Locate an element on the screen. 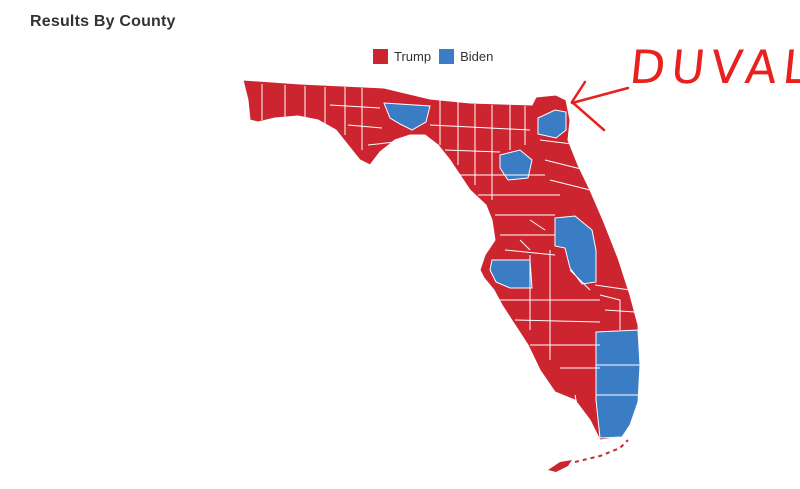  annotation-arrow is located at coordinates (600, 106).